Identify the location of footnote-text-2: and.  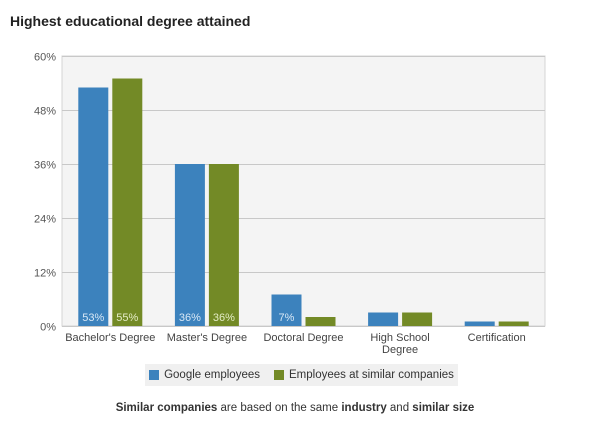
(399, 408).